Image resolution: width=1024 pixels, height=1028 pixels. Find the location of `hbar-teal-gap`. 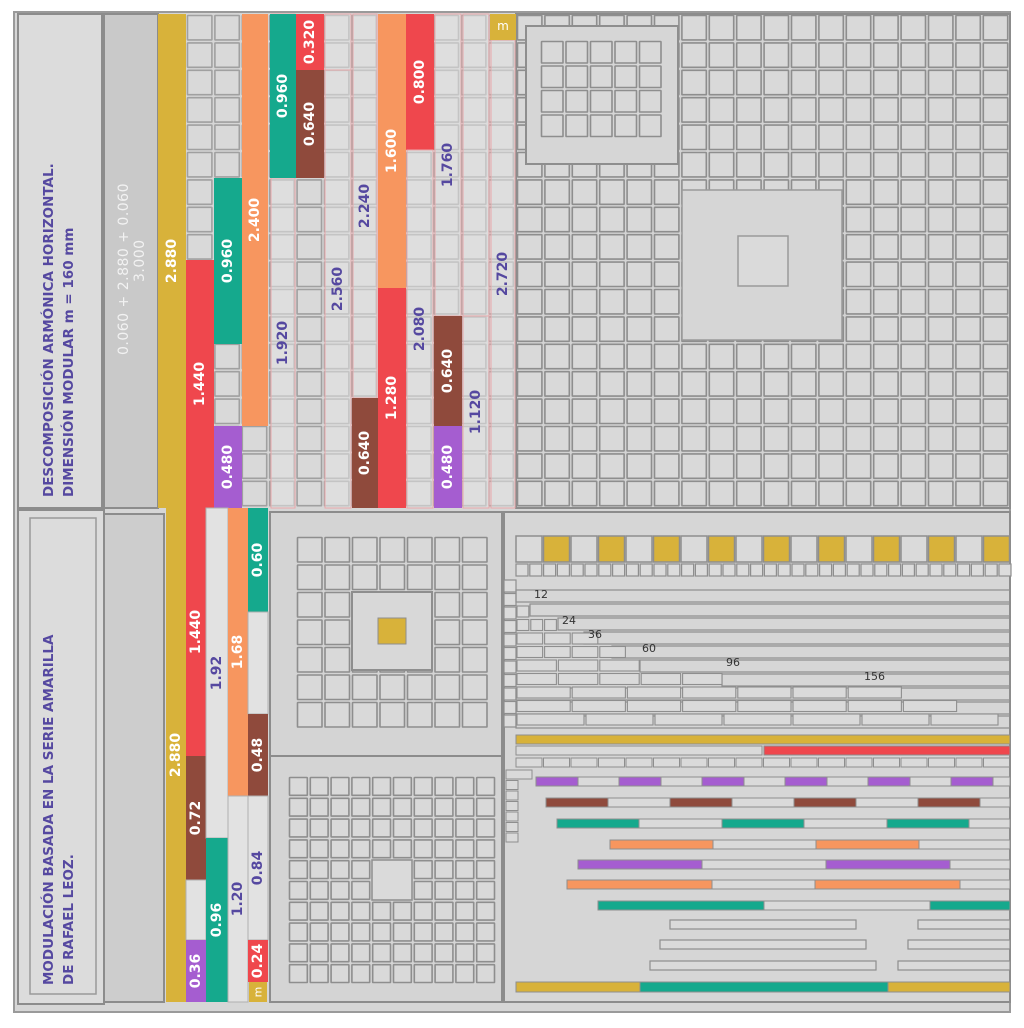

hbar-teal-gap is located at coordinates (680, 823).